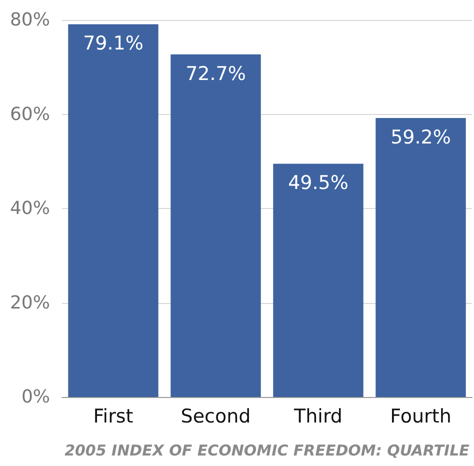 This screenshot has width=474, height=466. What do you see at coordinates (216, 73) in the screenshot?
I see `data-label: 72.7%` at bounding box center [216, 73].